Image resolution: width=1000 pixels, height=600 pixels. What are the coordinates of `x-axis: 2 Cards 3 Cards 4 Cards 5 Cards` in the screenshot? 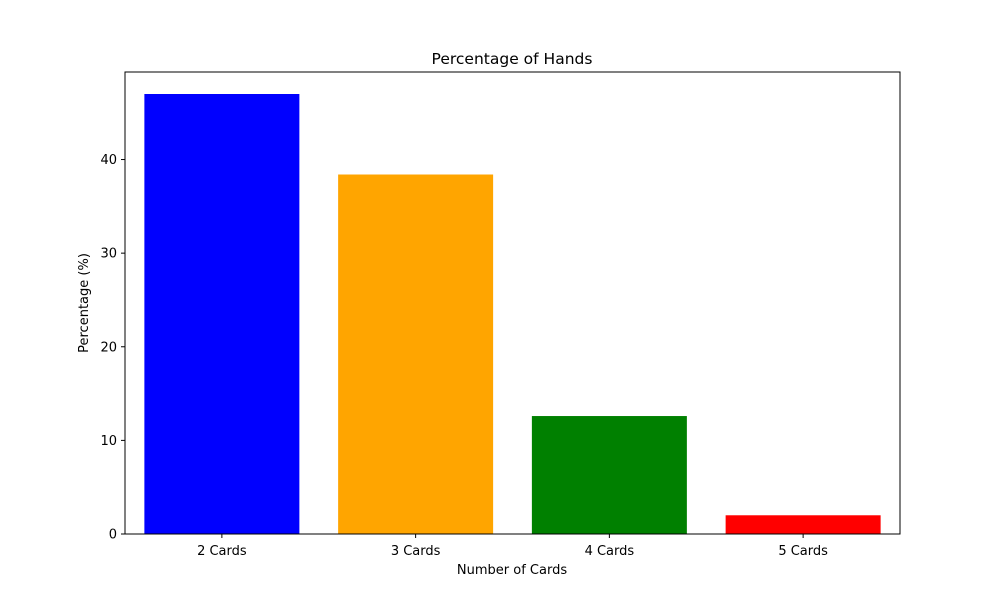 It's located at (512, 546).